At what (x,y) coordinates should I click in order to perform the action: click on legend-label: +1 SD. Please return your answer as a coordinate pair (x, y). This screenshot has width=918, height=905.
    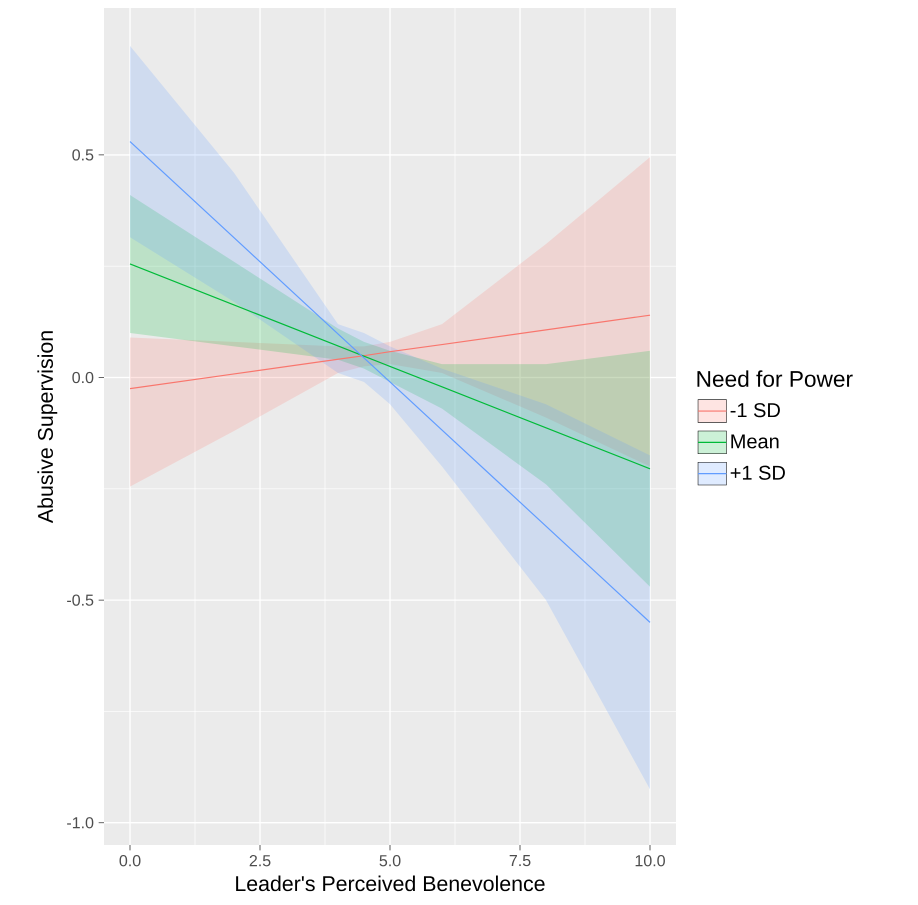
    Looking at the image, I should click on (757, 473).